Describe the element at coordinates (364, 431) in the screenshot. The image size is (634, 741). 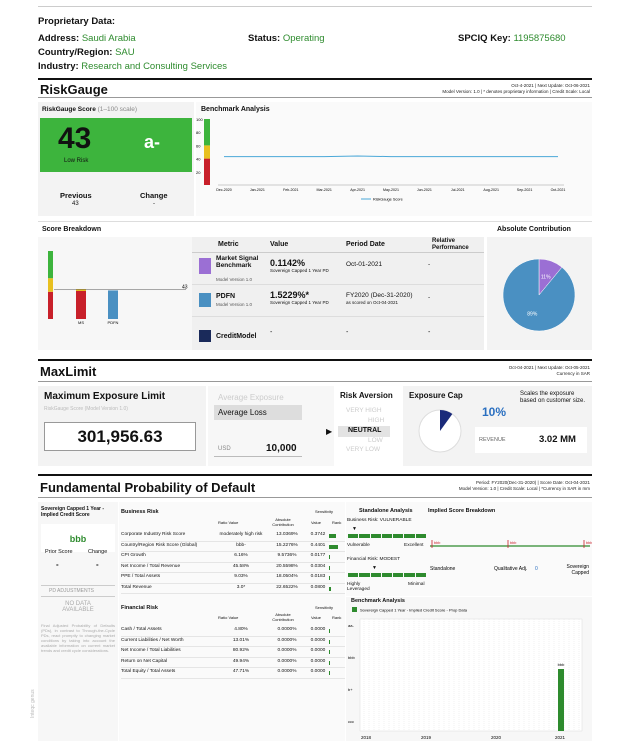
I see `aversion-neutral: NEUTRAL` at that location.